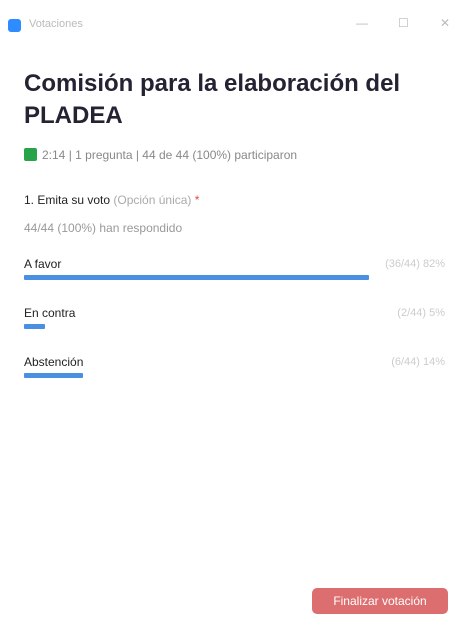 The width and height of the screenshot is (467, 623). What do you see at coordinates (197, 200) in the screenshot?
I see `required-mark: *` at bounding box center [197, 200].